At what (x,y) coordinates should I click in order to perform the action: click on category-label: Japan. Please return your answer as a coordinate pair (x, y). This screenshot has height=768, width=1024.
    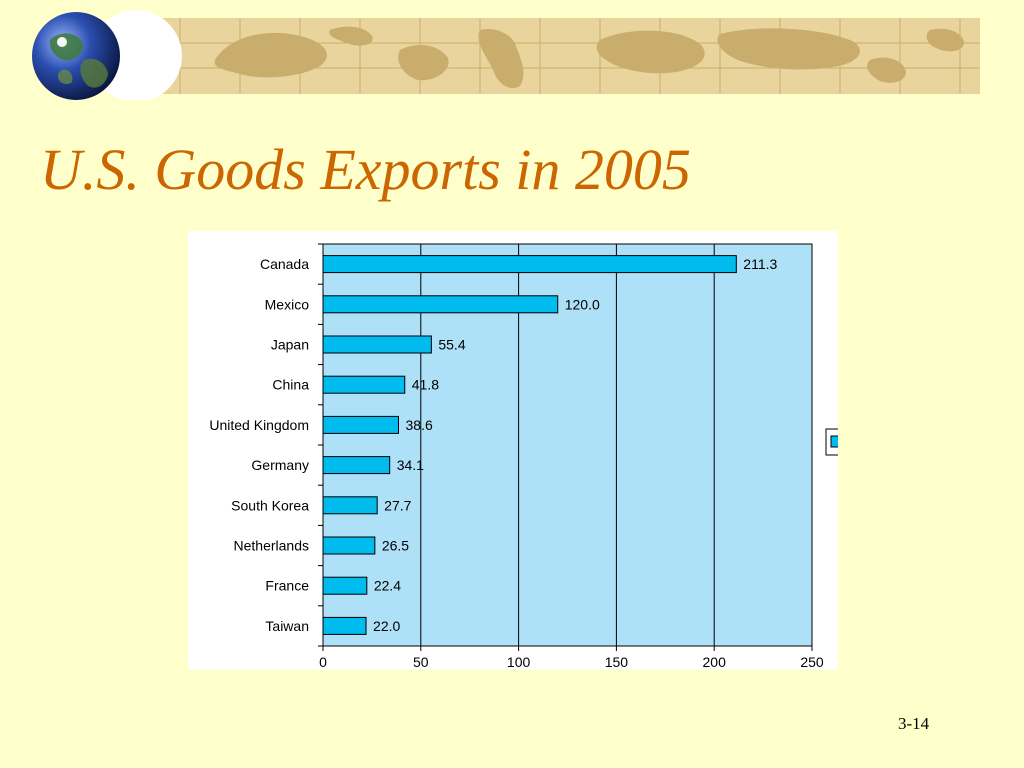
    Looking at the image, I should click on (290, 345).